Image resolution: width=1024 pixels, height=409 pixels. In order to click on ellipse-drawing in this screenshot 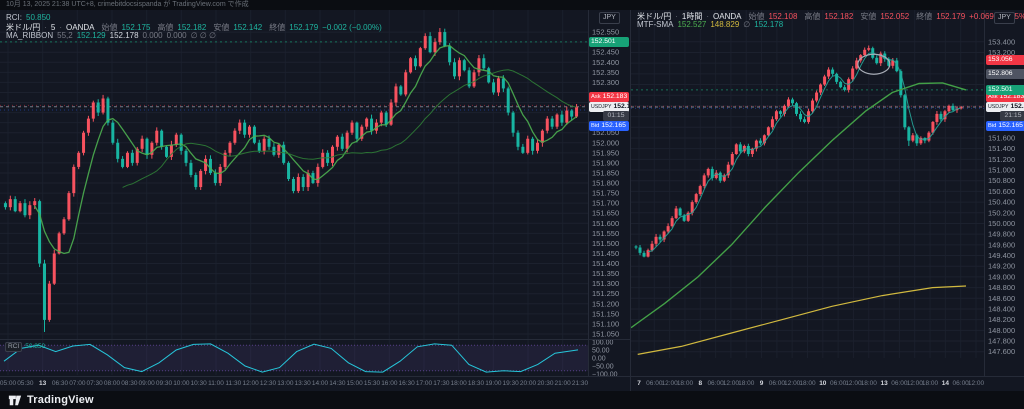, I will do `click(874, 64)`.